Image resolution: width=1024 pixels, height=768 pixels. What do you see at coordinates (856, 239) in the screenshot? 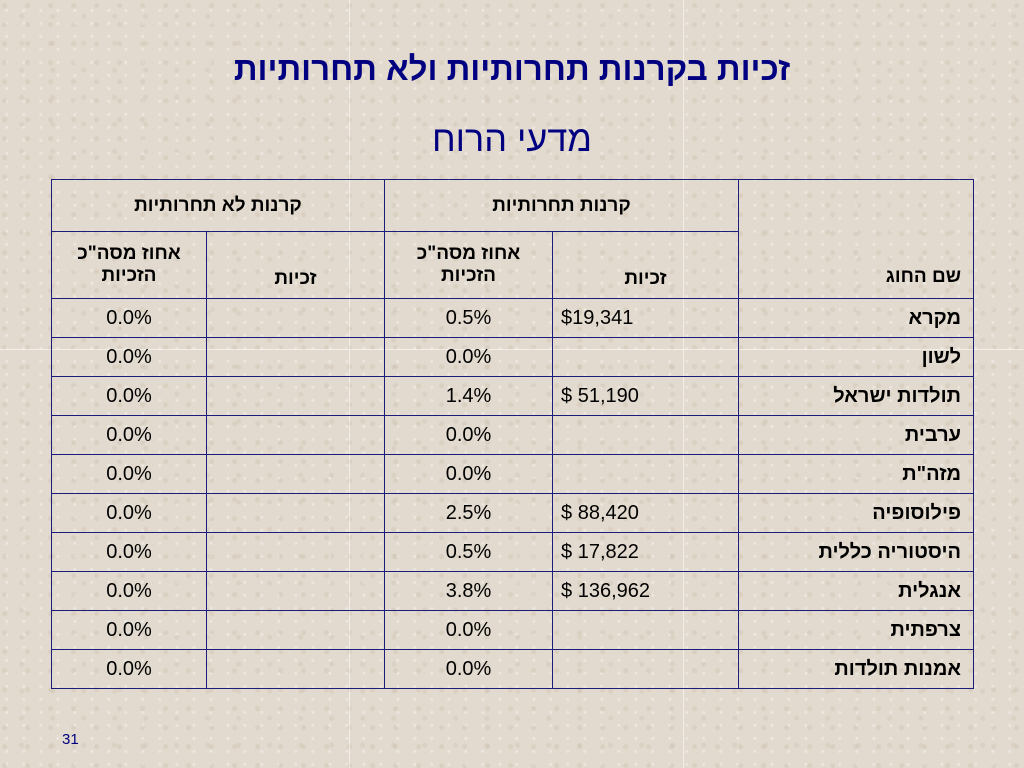
I see `header-name-column: שם החוג` at bounding box center [856, 239].